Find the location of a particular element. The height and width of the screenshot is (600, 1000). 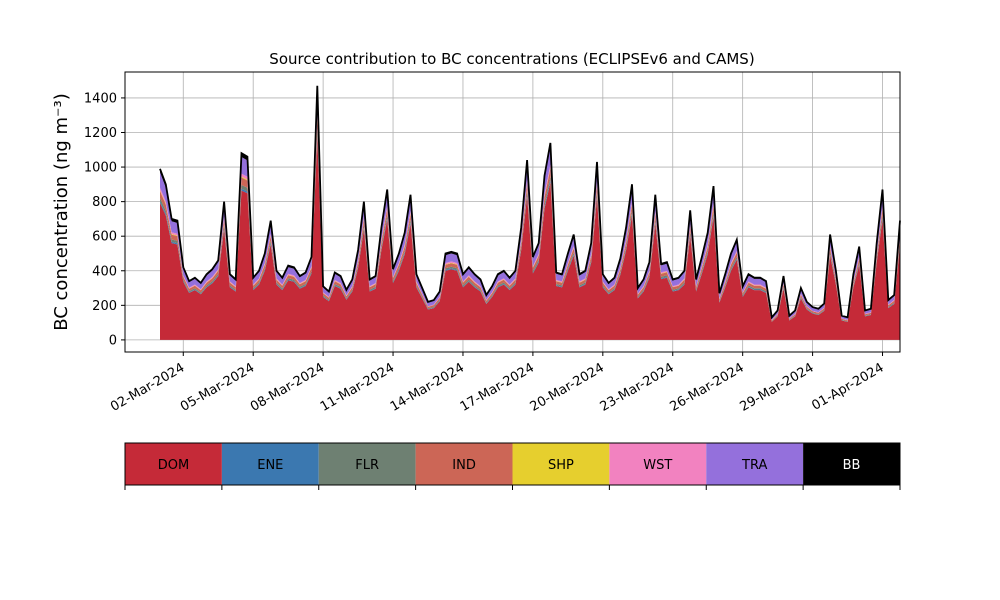

legend-label-bb: BB is located at coordinates (852, 465).